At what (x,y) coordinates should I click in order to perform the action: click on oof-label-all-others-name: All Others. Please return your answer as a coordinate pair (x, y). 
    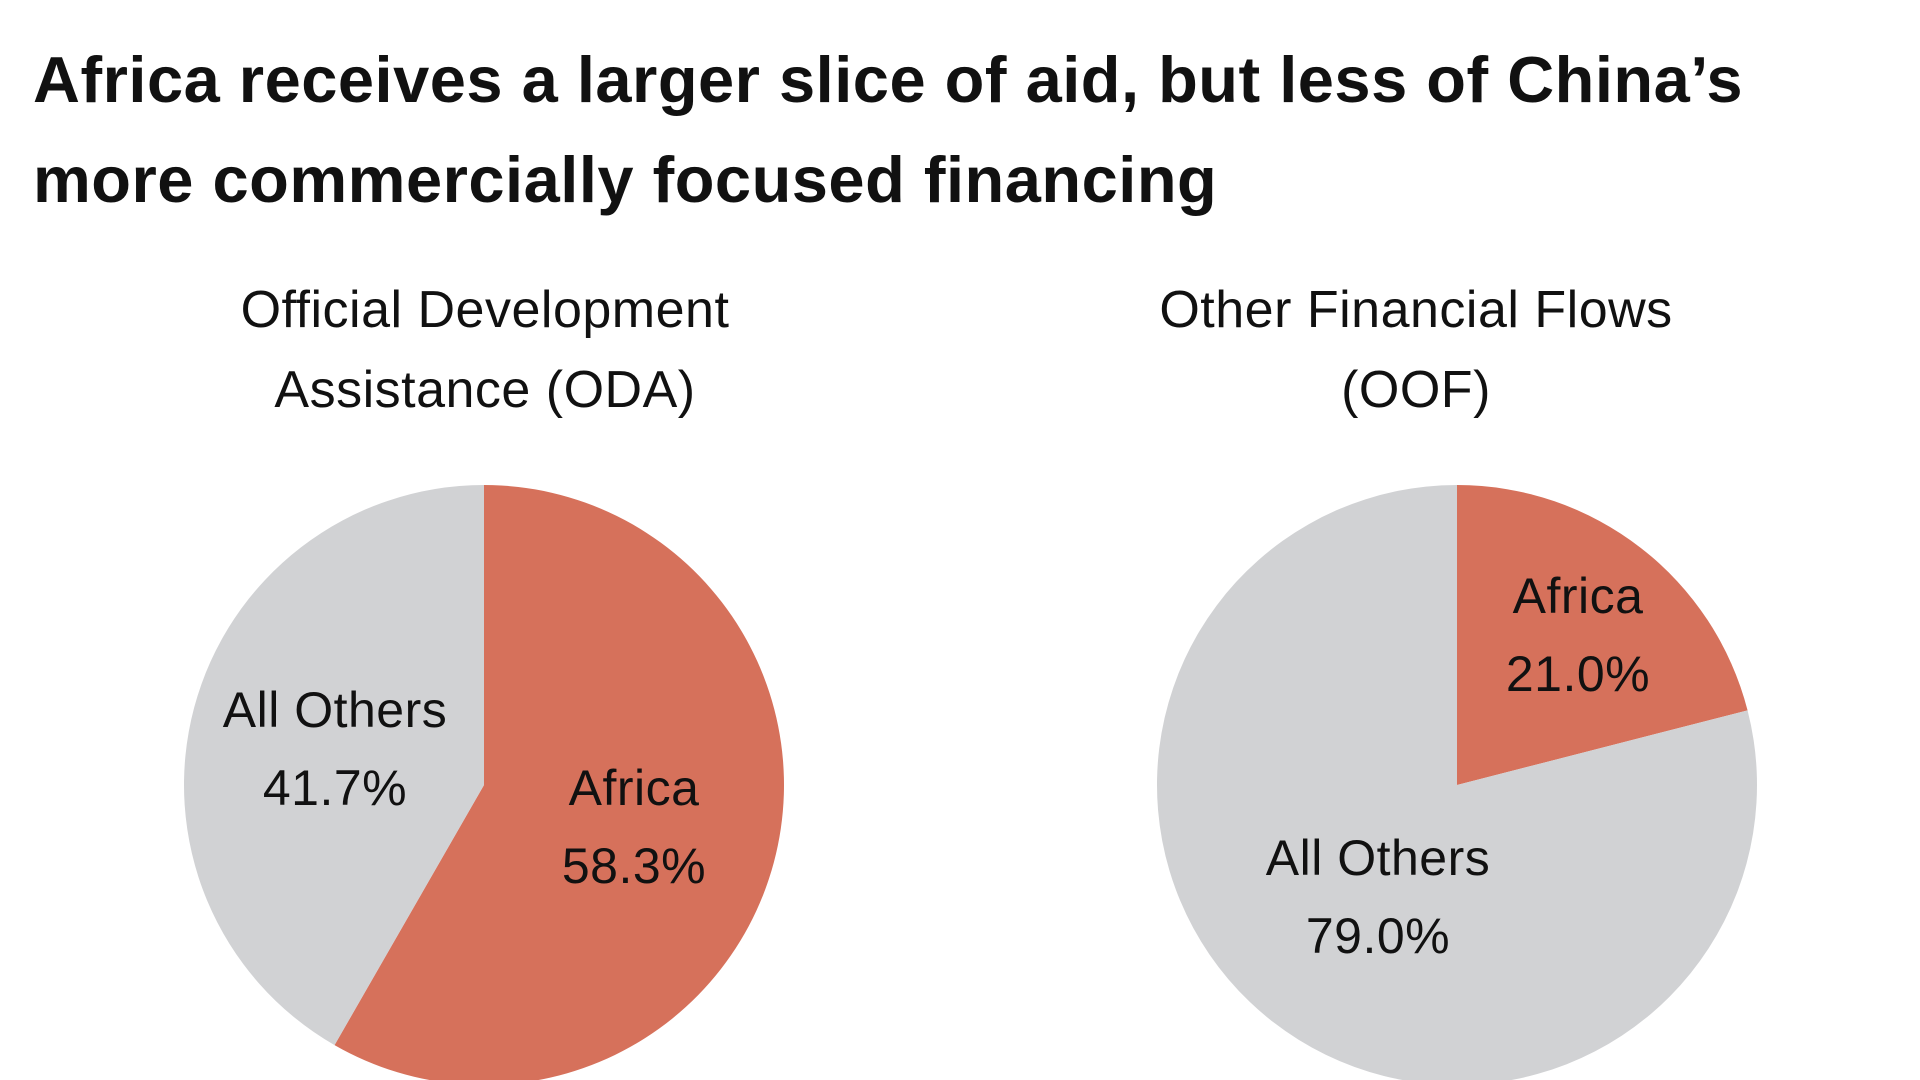
    Looking at the image, I should click on (1378, 858).